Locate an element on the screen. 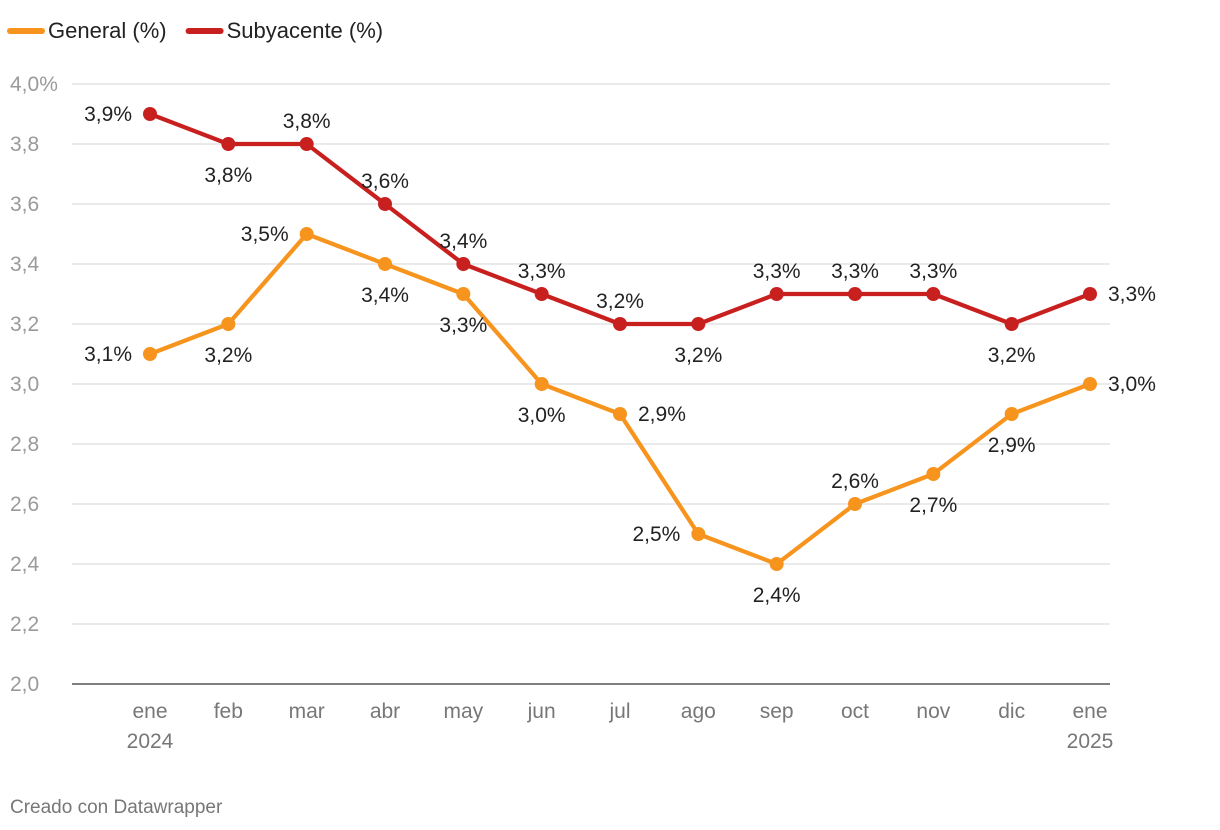 Image resolution: width=1220 pixels, height=830 pixels. credit-text: Creado con Datawrapper is located at coordinates (116, 807).